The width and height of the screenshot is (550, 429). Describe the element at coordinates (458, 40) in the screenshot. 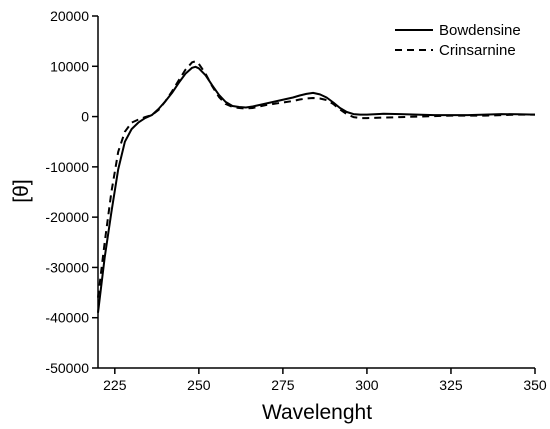

I see `legend: Bowdensine Crinsarnine` at that location.